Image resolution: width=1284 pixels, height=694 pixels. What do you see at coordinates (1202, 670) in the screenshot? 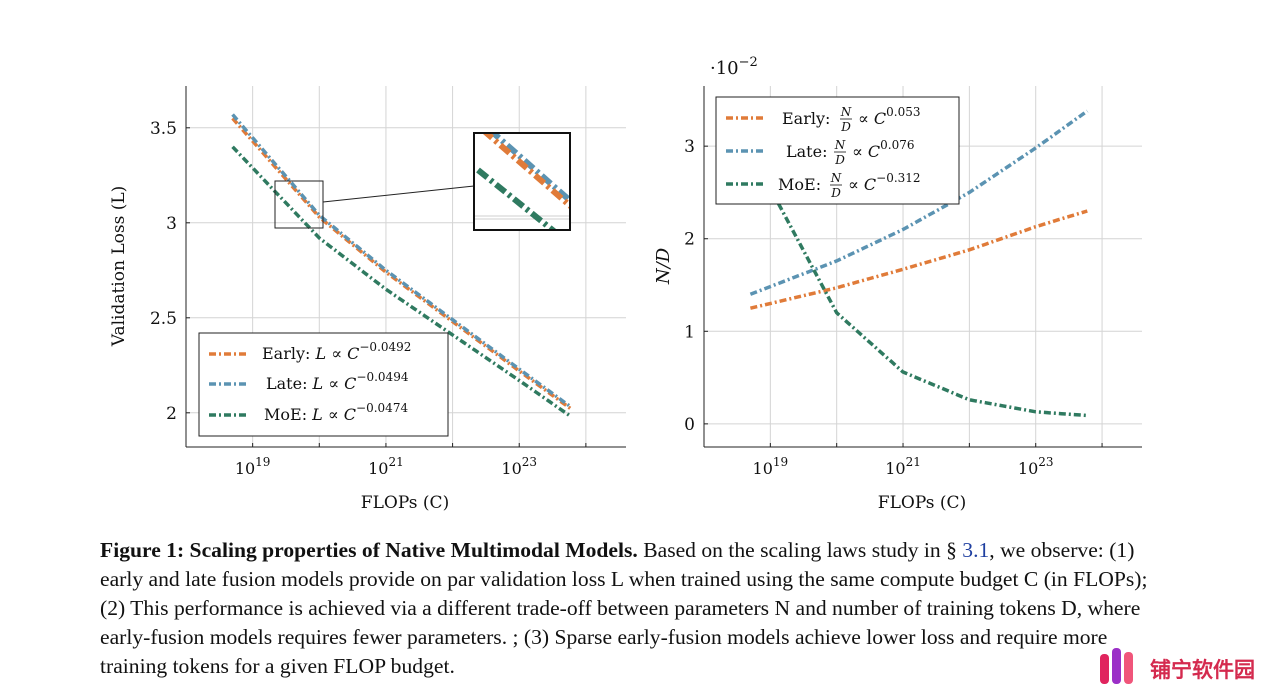
I see `watermark-text: 铺宁软件园` at bounding box center [1202, 670].